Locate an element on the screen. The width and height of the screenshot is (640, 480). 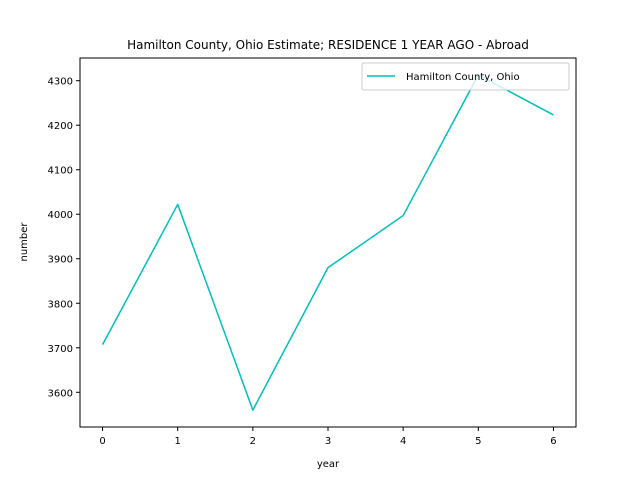
y-tick-label: 3700 is located at coordinates (60, 349).